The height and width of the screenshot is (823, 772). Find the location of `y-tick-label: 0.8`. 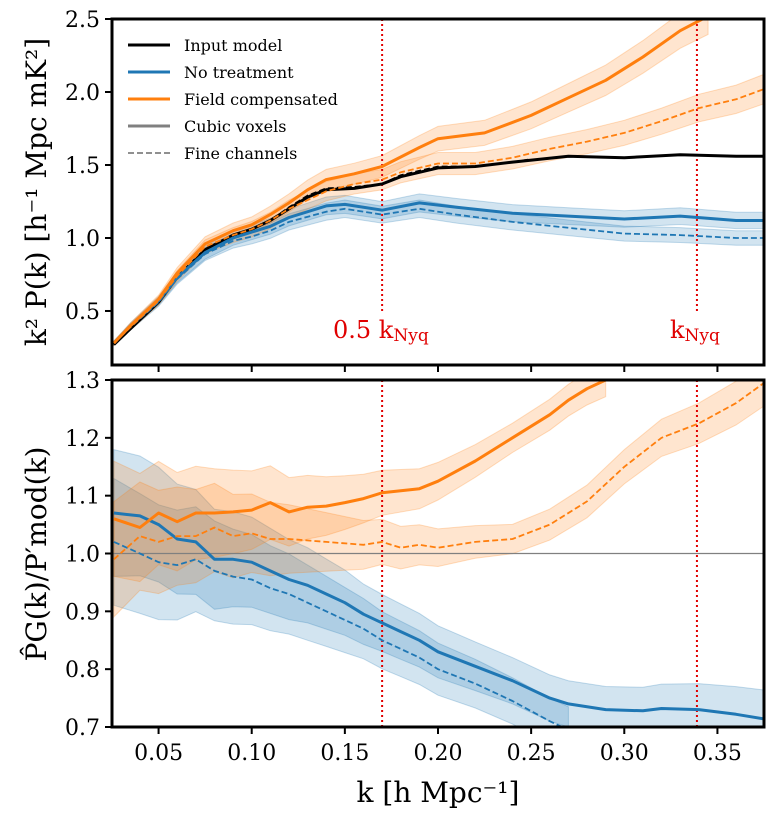

y-tick-label: 0.8 is located at coordinates (82, 670).